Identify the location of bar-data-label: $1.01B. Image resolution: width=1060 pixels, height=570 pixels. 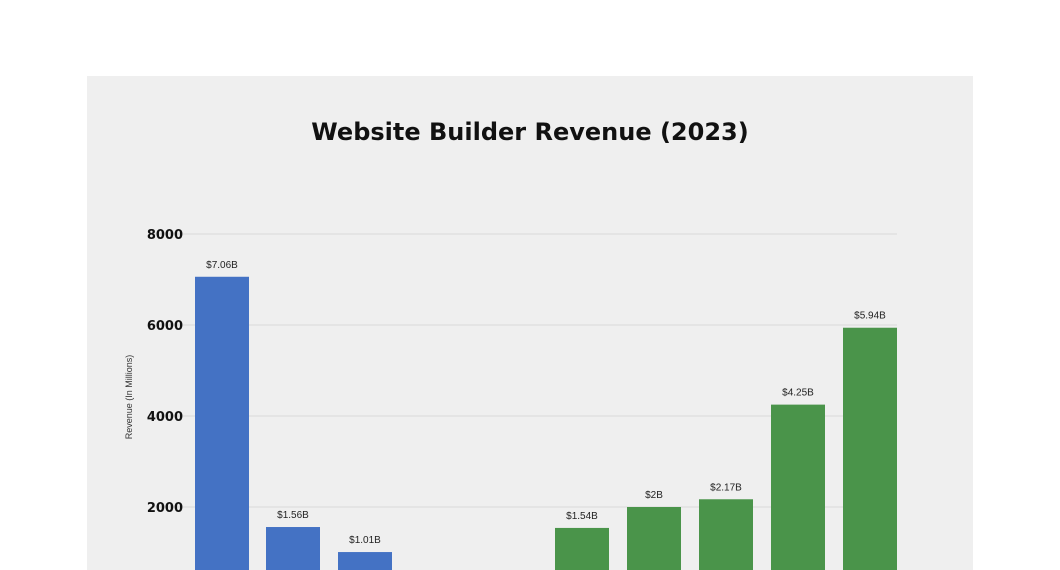
(365, 540).